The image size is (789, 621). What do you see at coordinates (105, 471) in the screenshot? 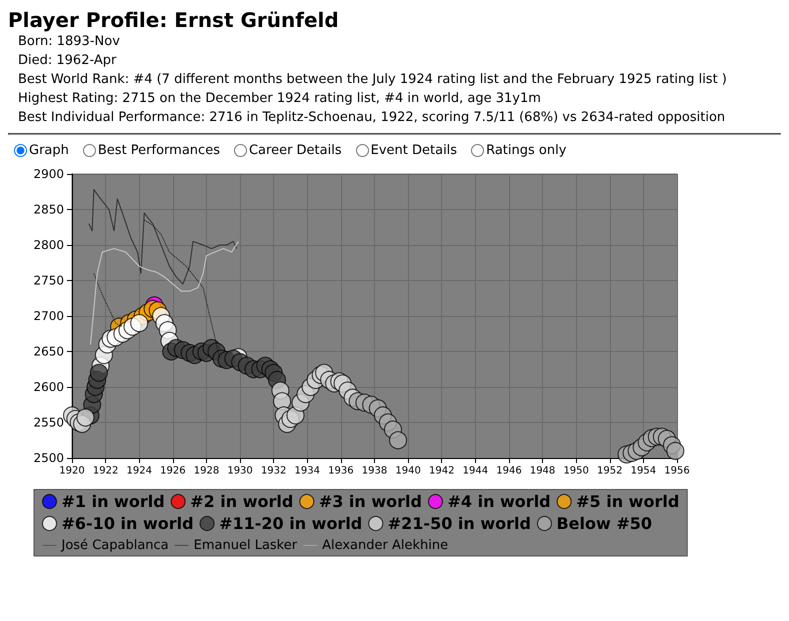
I see `x-tick-label: 1922` at bounding box center [105, 471].